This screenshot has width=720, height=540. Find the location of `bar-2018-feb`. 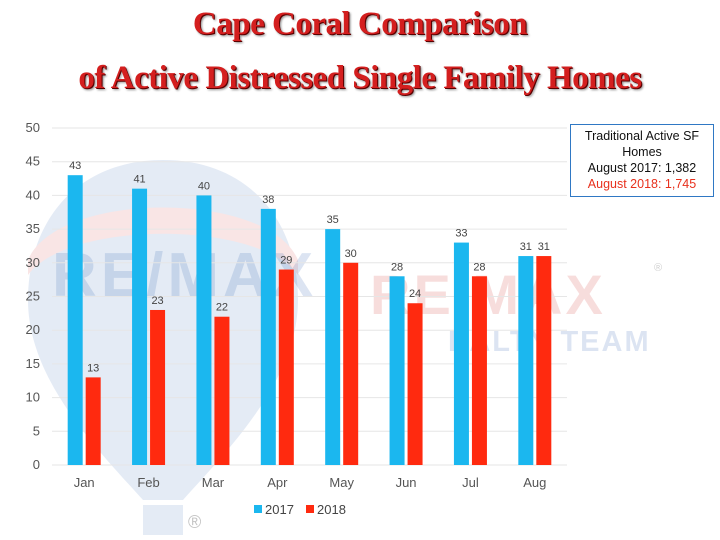

bar-2018-feb is located at coordinates (158, 387).